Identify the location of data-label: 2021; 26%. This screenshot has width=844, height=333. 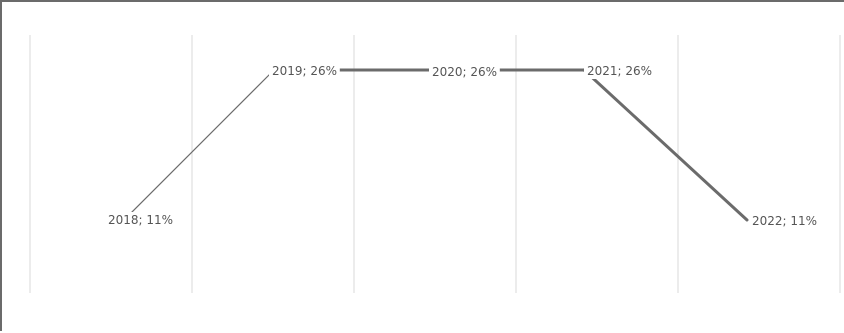
(619, 71).